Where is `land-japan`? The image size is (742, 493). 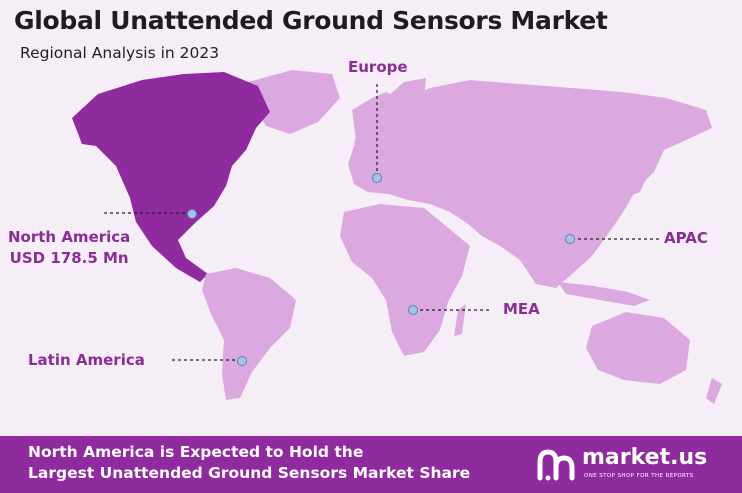 land-japan is located at coordinates (640, 179).